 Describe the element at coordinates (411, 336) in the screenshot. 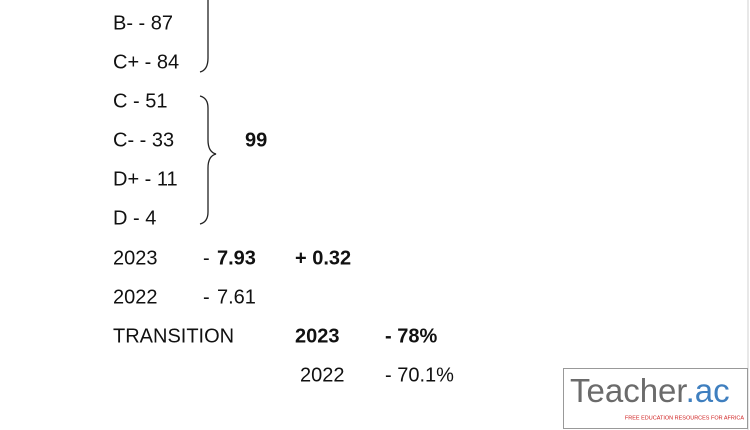

I see `rate: - 78%` at that location.